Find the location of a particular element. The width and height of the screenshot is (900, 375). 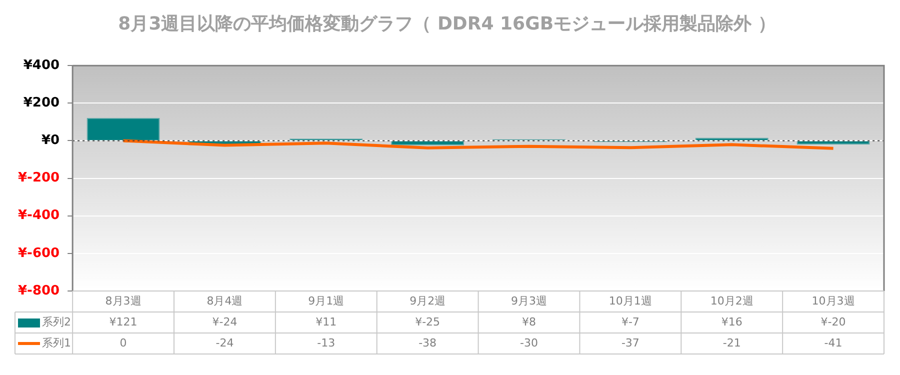

x-tick-label: 8月4週 is located at coordinates (224, 301).